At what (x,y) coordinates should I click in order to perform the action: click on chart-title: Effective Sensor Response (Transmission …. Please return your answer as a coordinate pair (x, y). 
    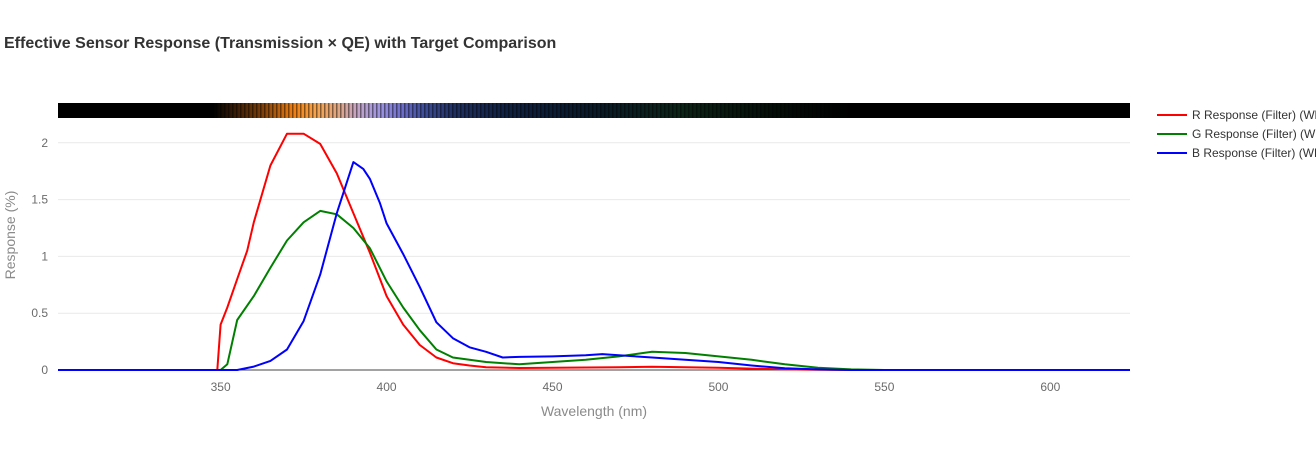
    Looking at the image, I should click on (280, 43).